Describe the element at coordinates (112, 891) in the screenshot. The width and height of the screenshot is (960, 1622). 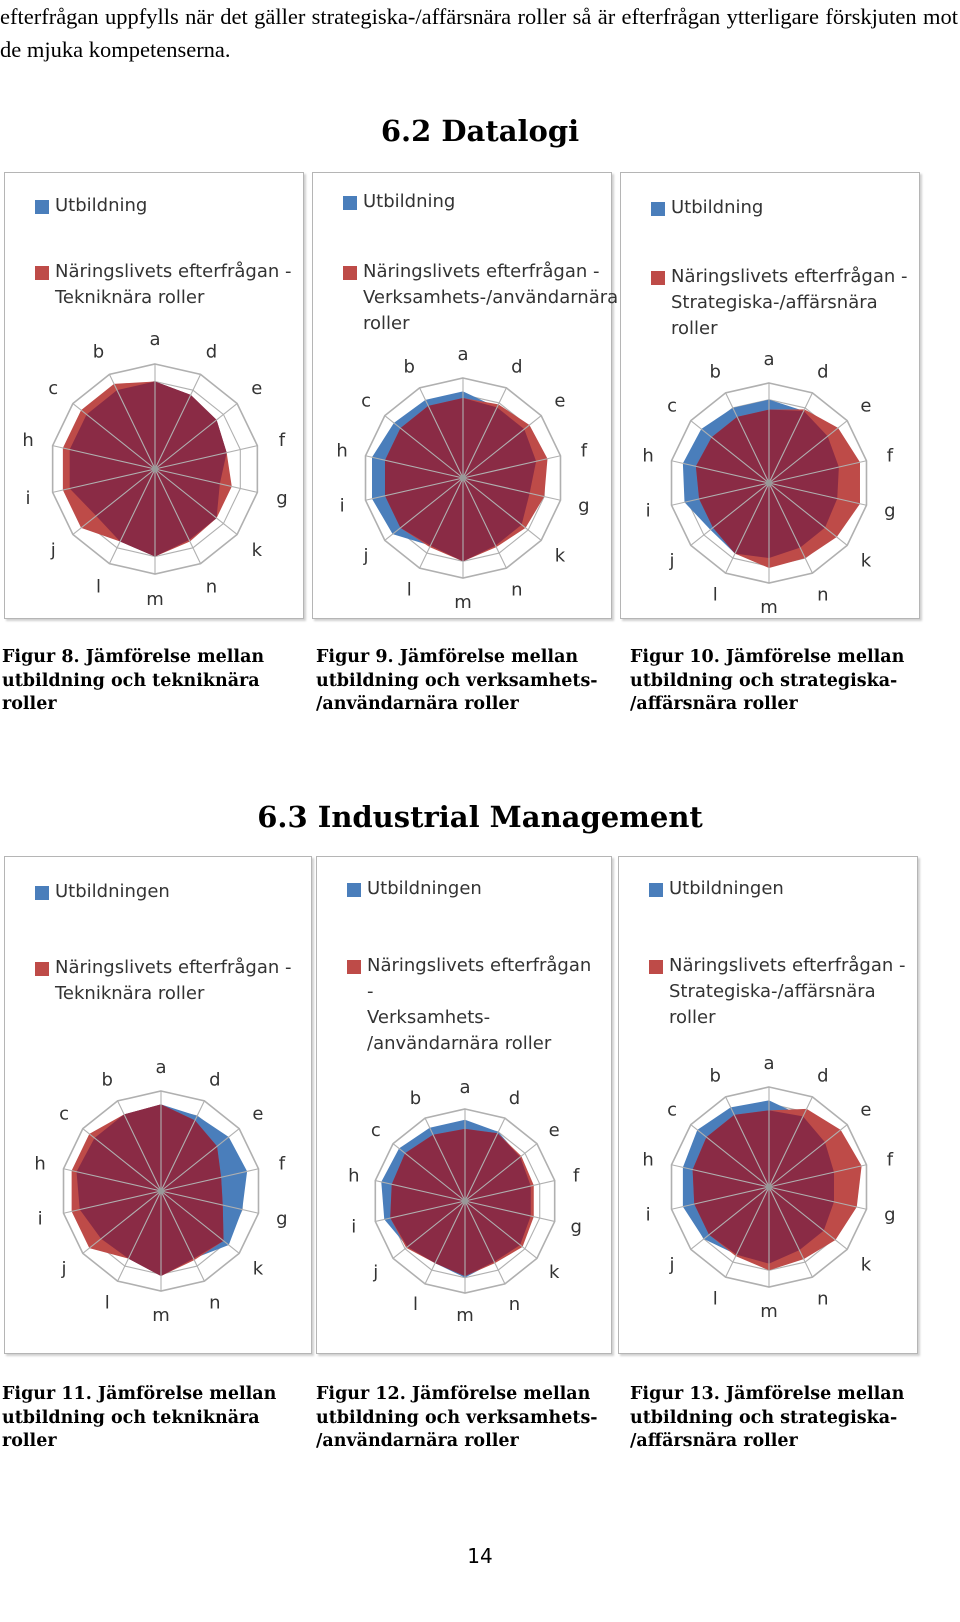
I see `legend-label-education: Utbildningen` at that location.